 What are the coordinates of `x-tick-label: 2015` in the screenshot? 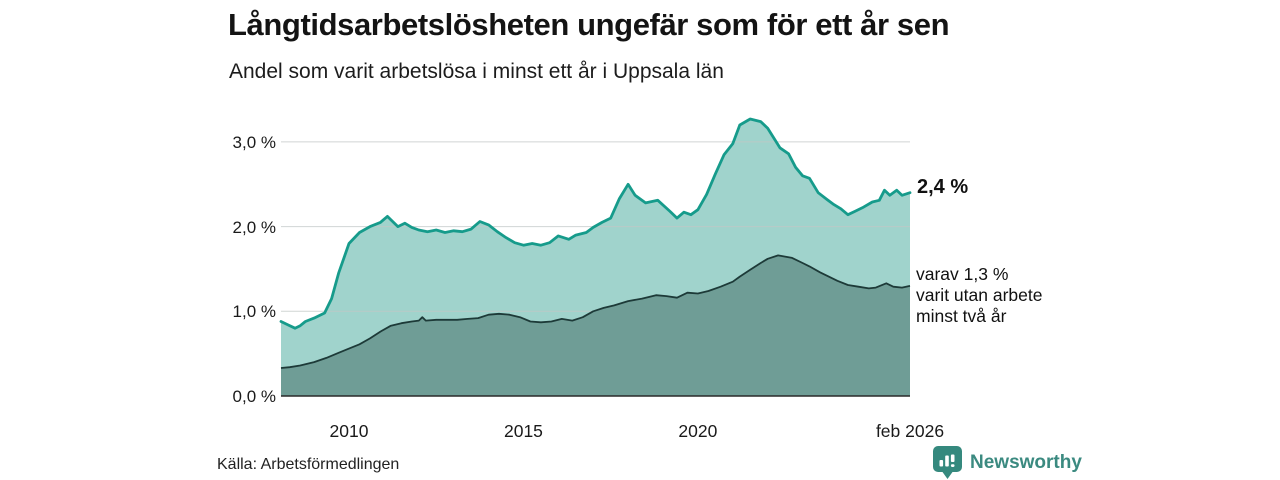 It's located at (523, 431).